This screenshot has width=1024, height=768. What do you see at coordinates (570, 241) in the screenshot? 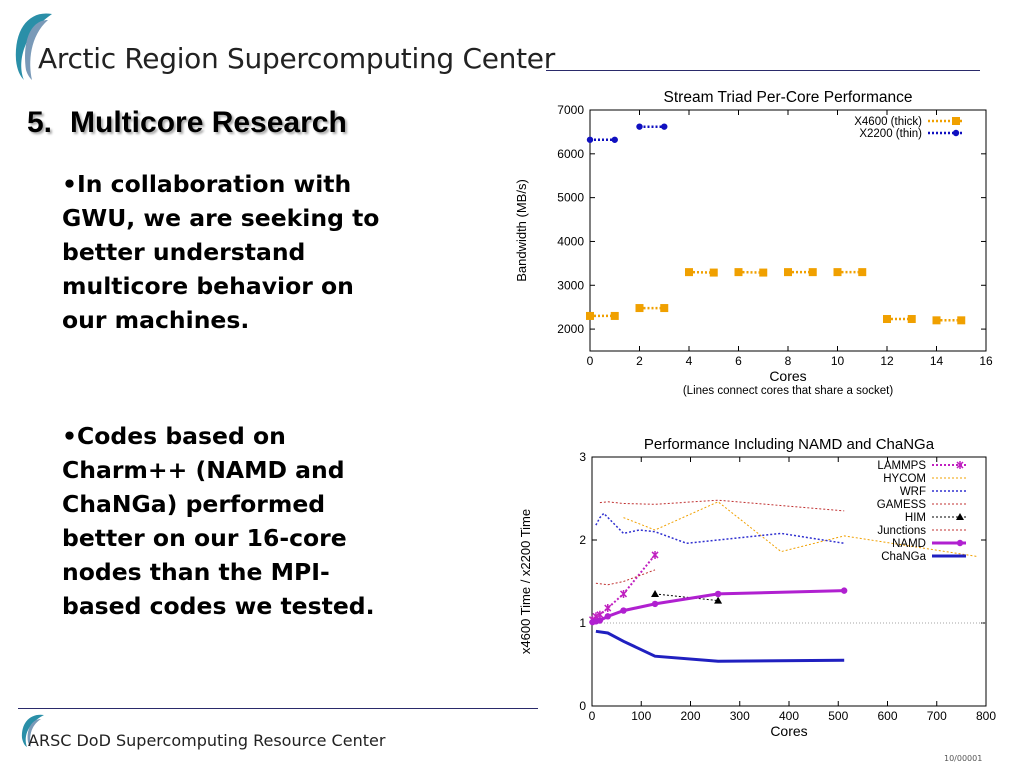
I see `y-tick-label: 4000` at bounding box center [570, 241].